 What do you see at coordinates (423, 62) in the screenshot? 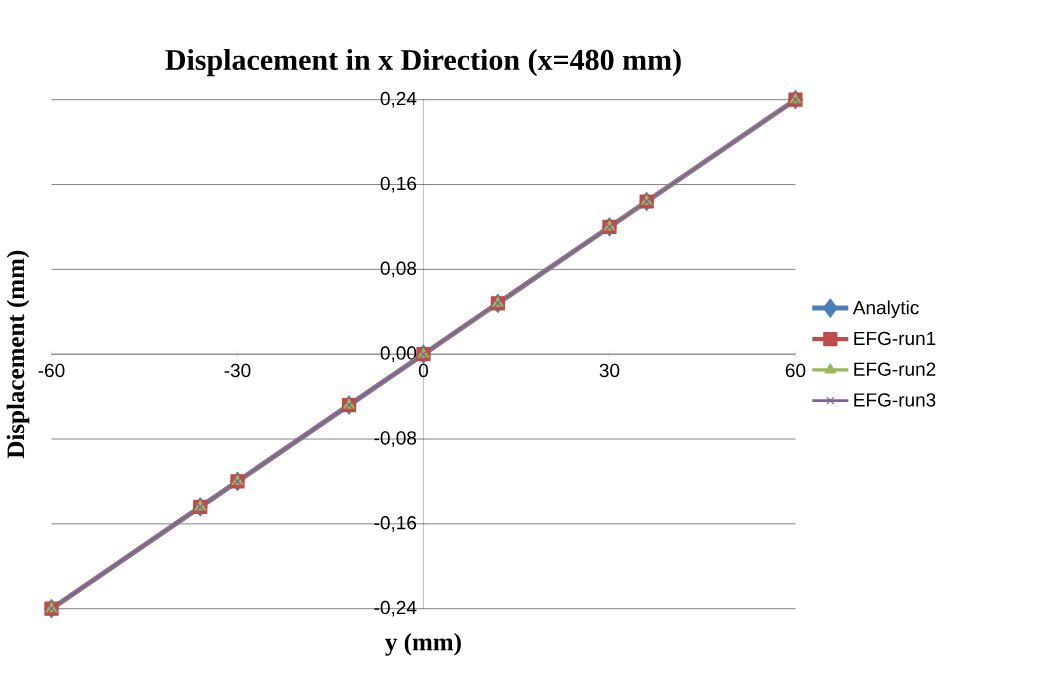
I see `chart-title: Displacement in x Direction (x=480 mm)` at bounding box center [423, 62].